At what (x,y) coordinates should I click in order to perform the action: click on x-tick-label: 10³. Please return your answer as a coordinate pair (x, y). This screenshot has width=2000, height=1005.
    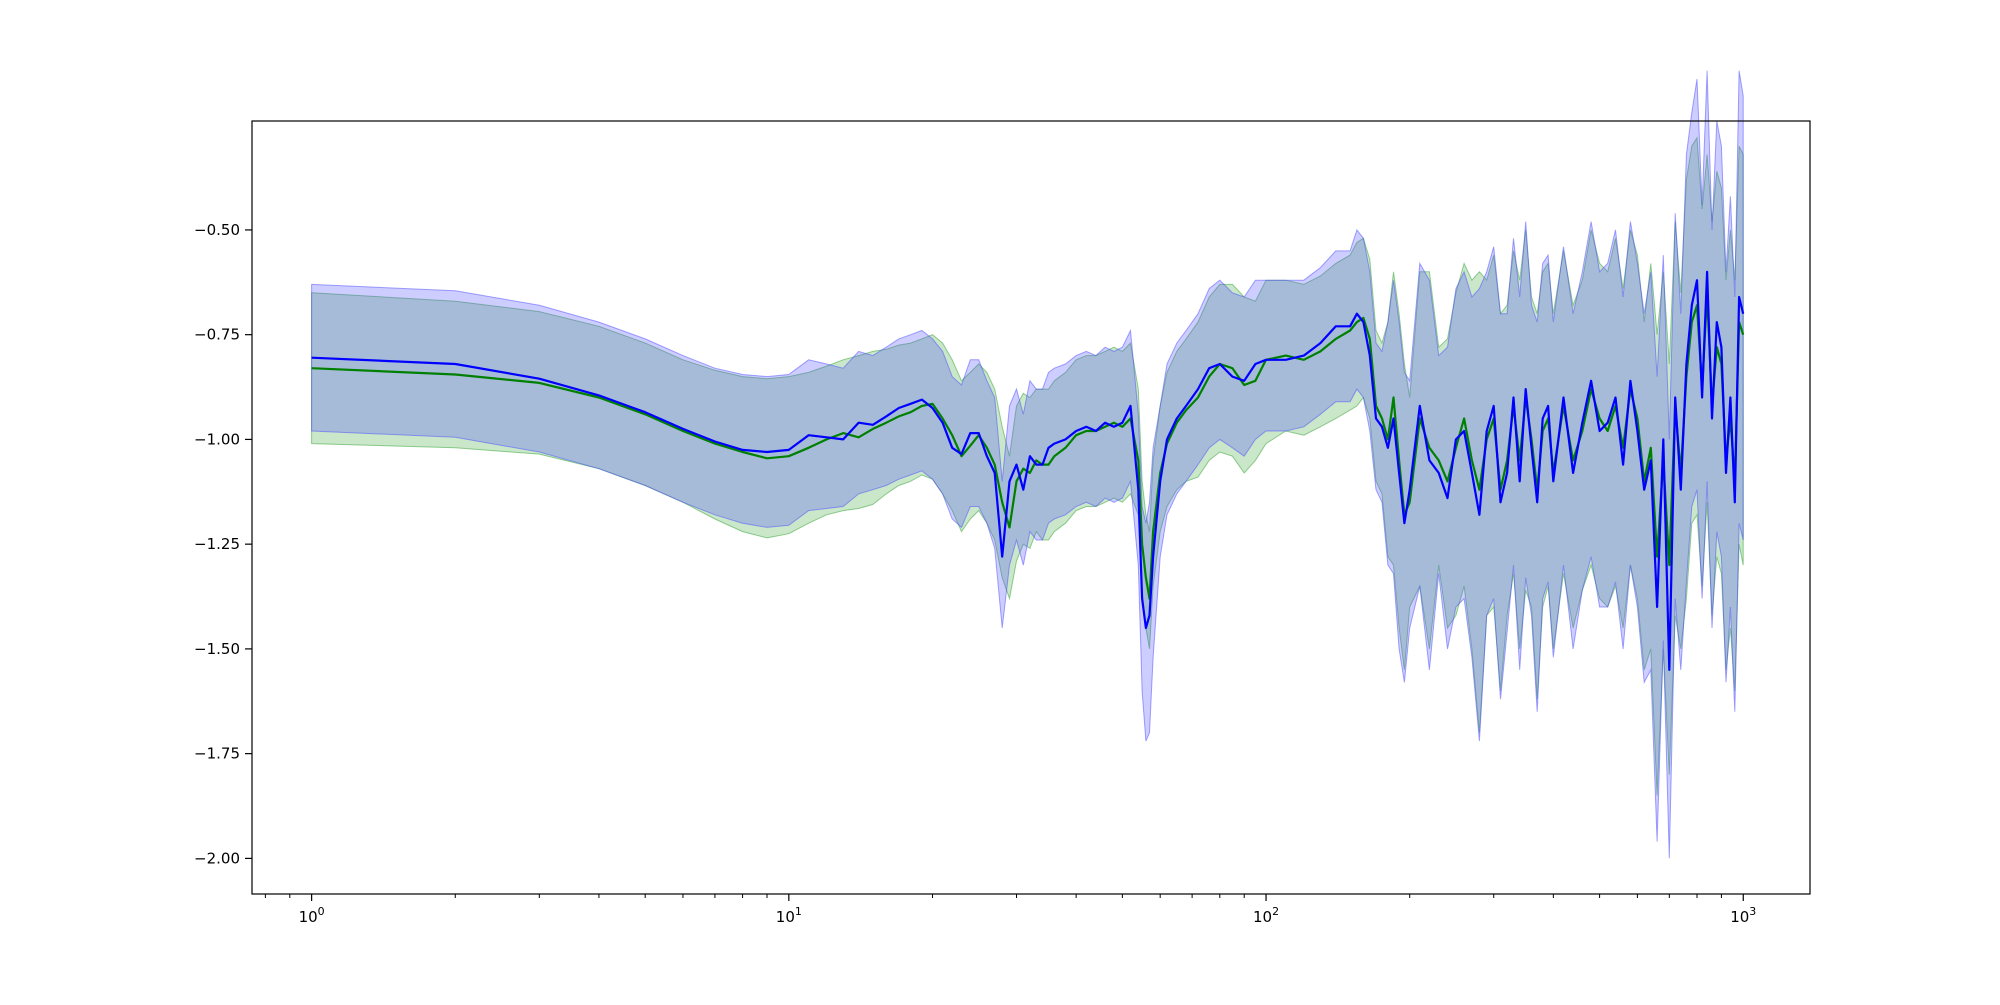
    Looking at the image, I should click on (1743, 915).